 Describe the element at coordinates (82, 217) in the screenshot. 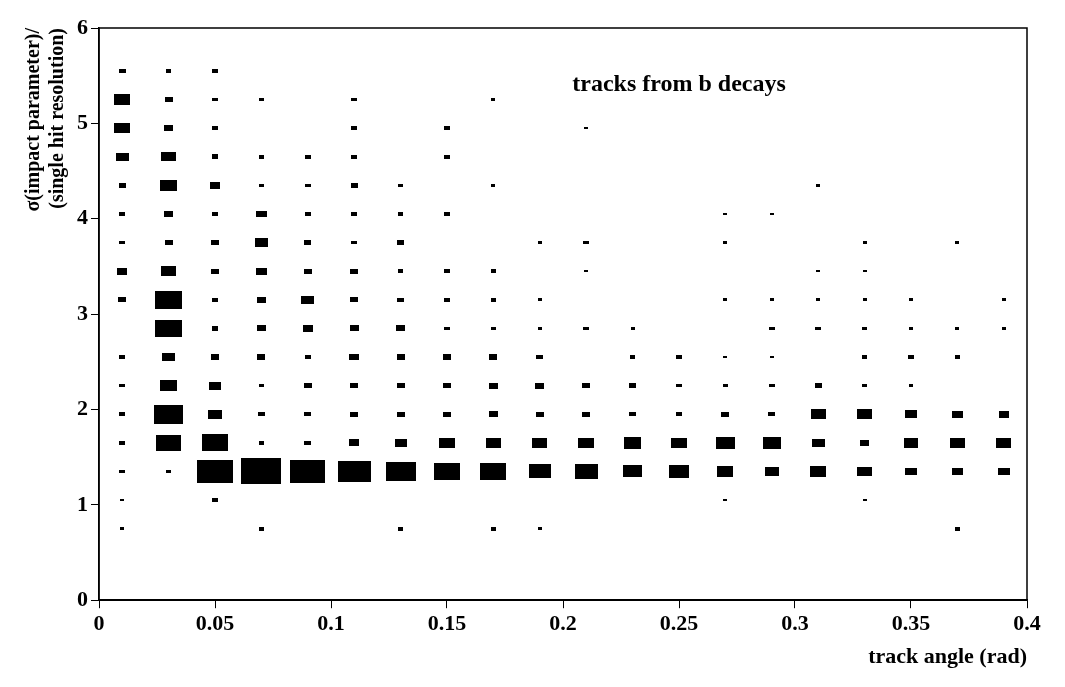

I see `y-tick-label: 4` at that location.